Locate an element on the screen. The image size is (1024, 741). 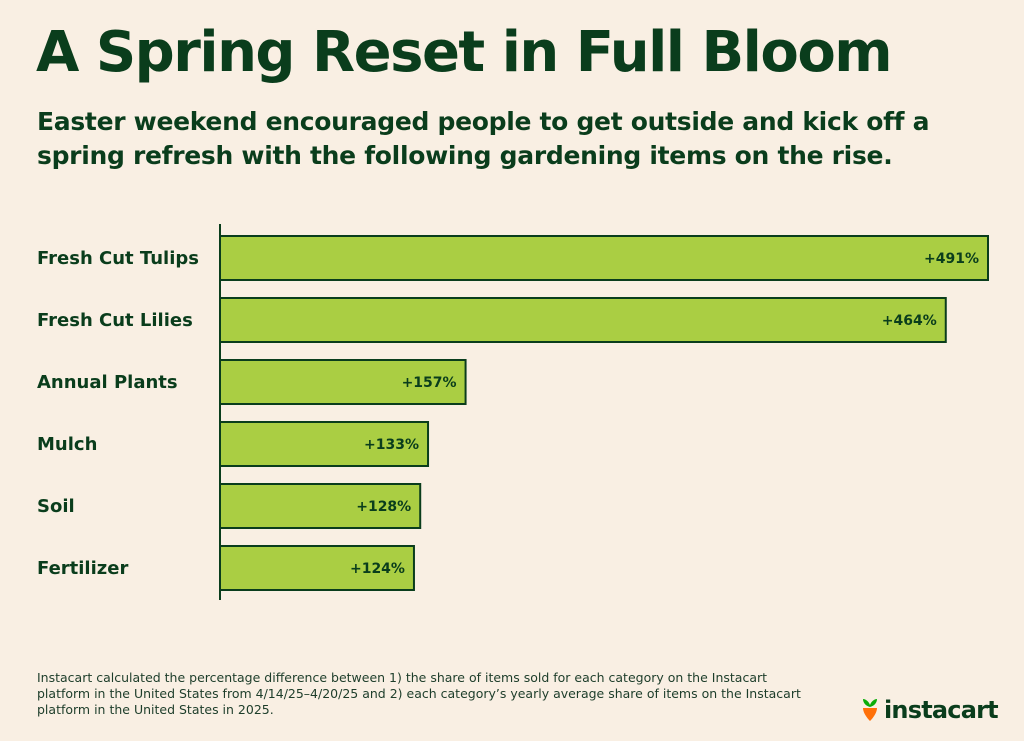
data-label: +491% is located at coordinates (951, 259).